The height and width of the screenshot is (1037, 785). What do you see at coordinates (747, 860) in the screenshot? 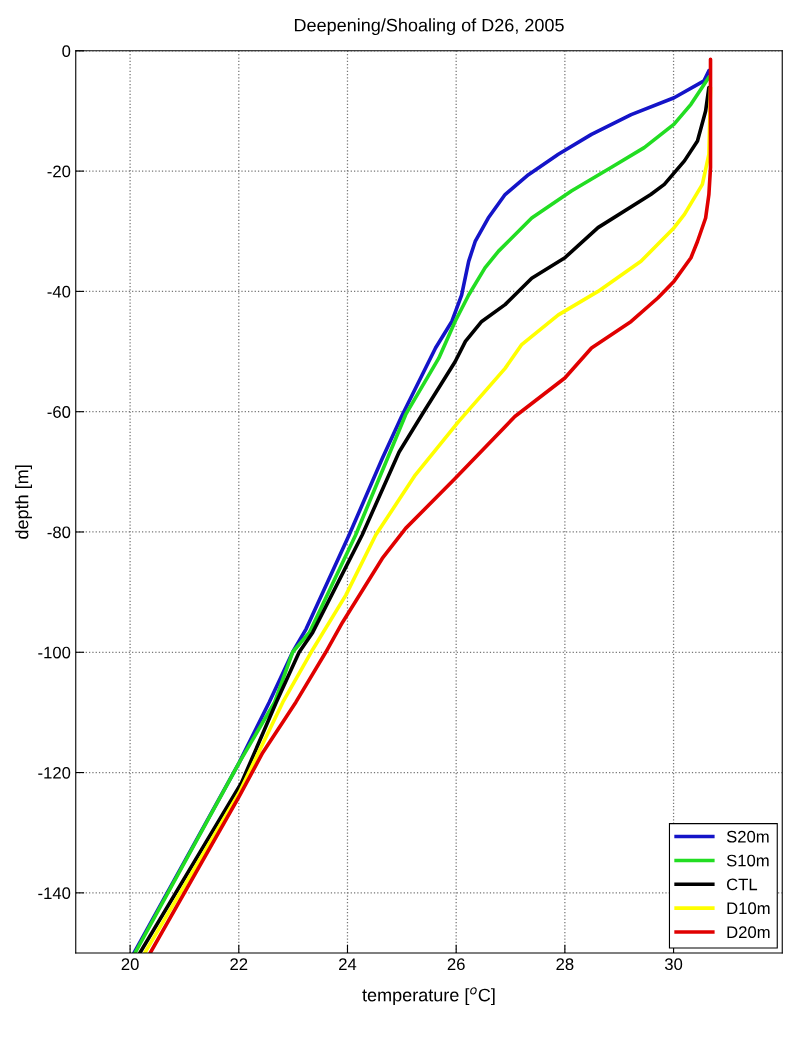
I see `legend-label: S10m` at bounding box center [747, 860].